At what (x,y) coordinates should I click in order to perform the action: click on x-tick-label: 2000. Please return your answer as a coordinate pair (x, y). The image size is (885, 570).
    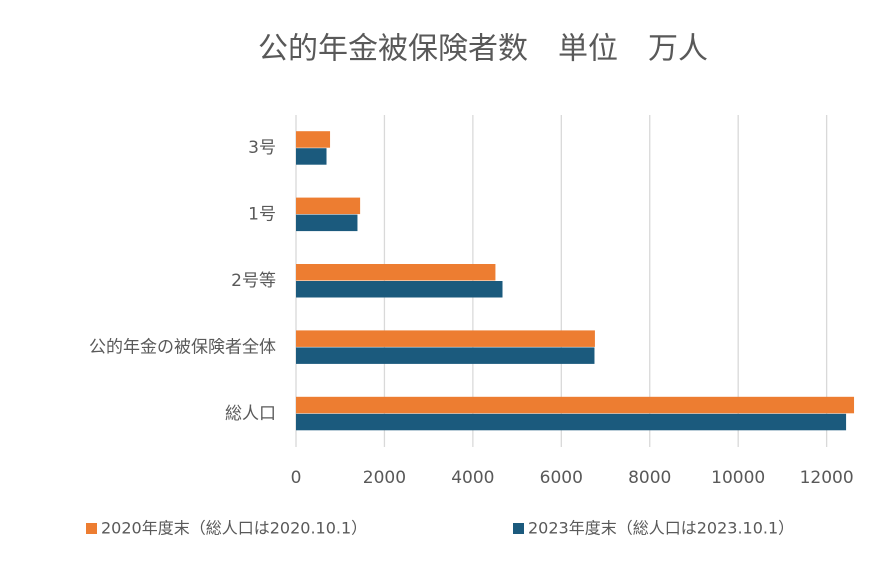
    Looking at the image, I should click on (384, 478).